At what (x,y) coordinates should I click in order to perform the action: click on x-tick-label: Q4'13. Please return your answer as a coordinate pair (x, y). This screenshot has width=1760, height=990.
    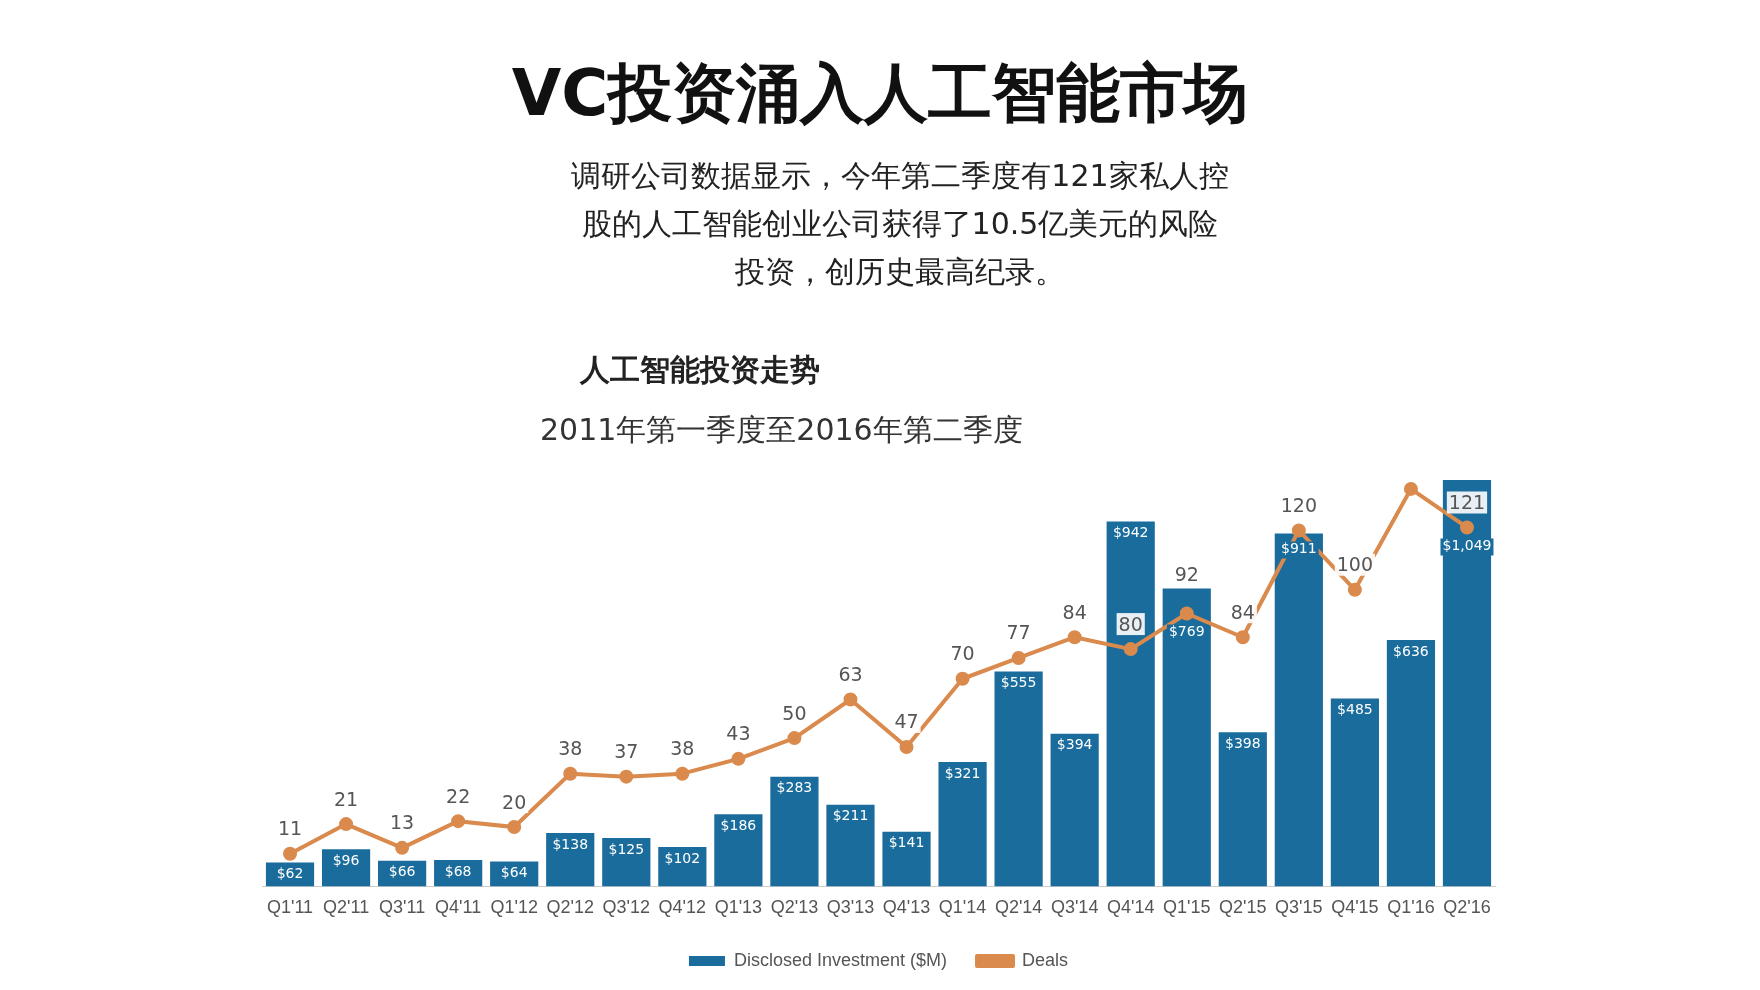
    Looking at the image, I should click on (906, 907).